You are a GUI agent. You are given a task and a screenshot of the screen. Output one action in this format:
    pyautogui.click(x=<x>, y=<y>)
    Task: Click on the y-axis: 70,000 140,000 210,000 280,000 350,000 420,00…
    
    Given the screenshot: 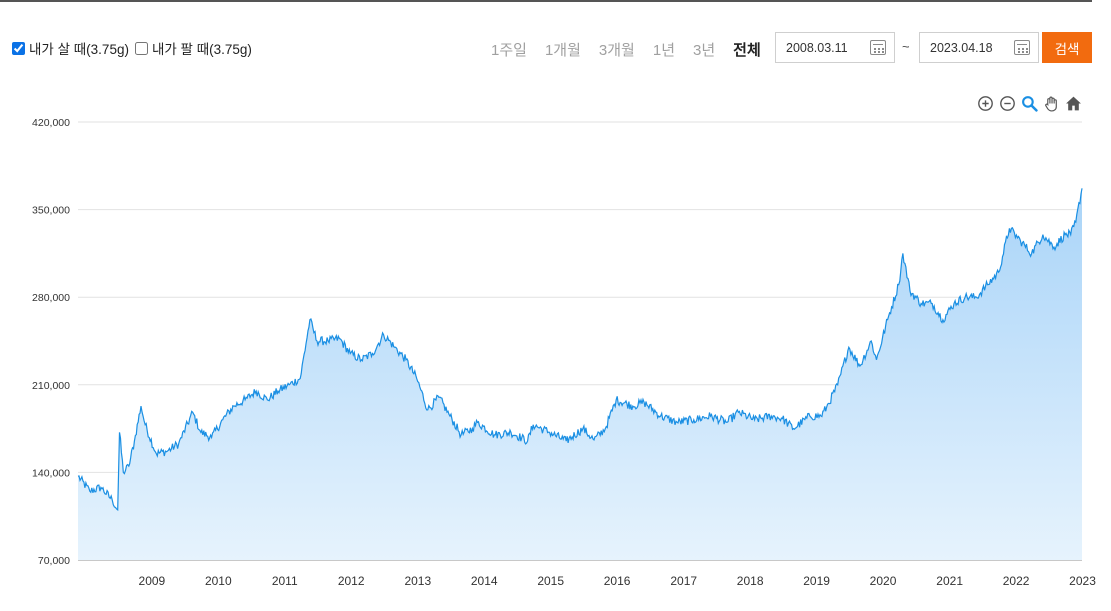 What is the action you would take?
    pyautogui.click(x=51, y=342)
    